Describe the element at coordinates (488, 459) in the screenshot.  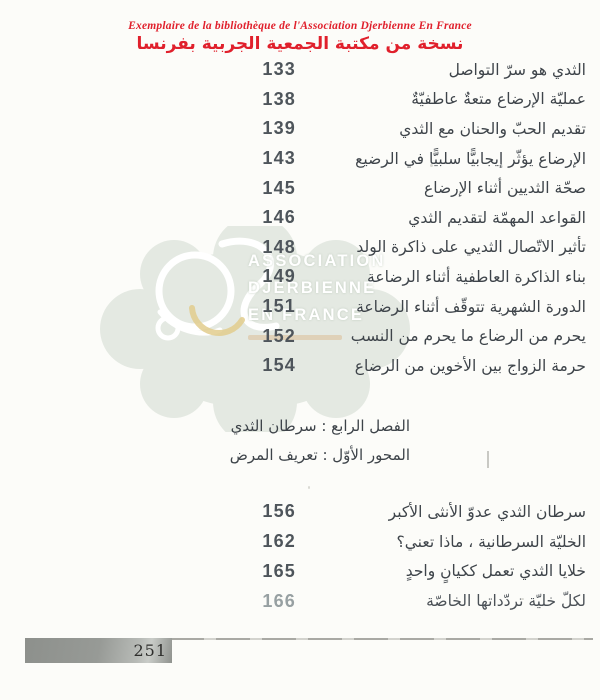
I see `scan-artifact` at that location.